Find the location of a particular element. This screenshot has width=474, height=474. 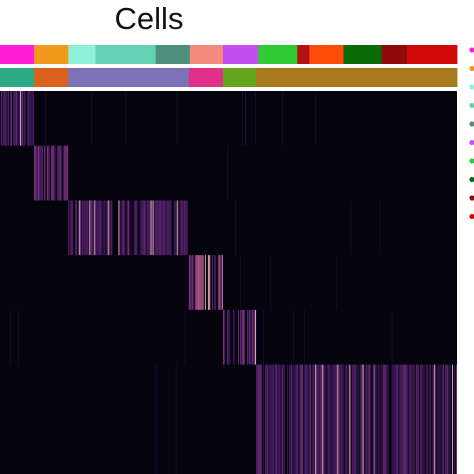

cell-type-annotation-bar is located at coordinates (229, 54).